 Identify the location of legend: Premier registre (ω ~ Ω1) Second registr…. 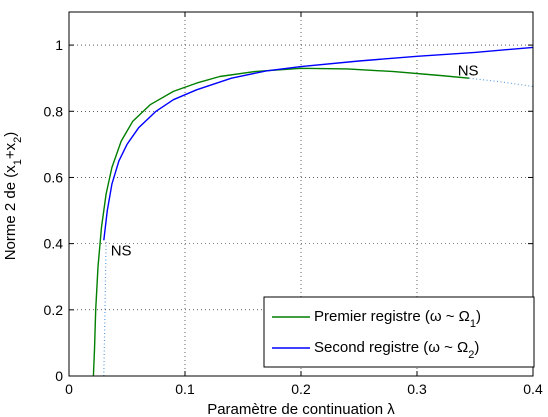
(399, 332).